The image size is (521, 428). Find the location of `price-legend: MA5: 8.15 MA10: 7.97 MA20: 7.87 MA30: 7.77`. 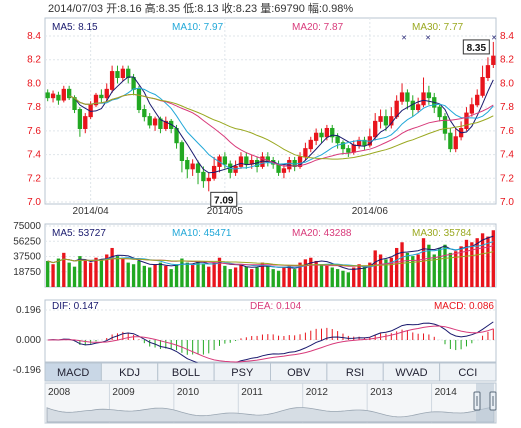

price-legend: MA5: 8.15 MA10: 7.97 MA20: 7.87 MA30: 7.77 is located at coordinates (258, 27).